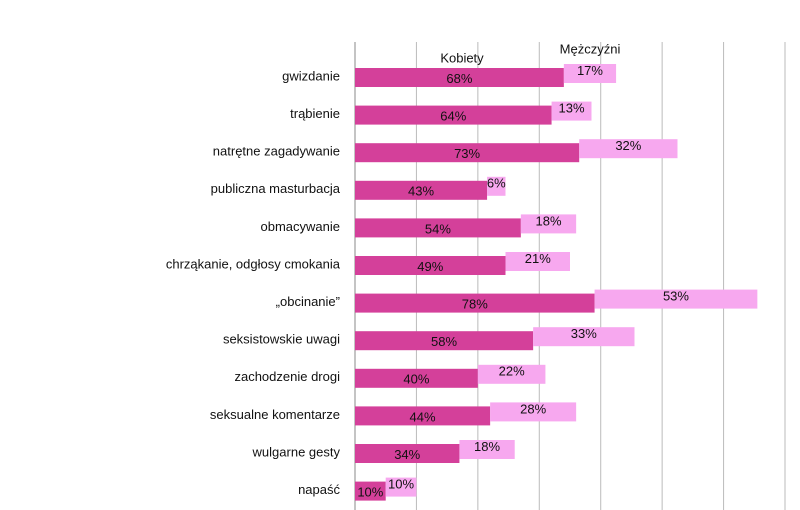  I want to click on value-label: 22%, so click(512, 371).